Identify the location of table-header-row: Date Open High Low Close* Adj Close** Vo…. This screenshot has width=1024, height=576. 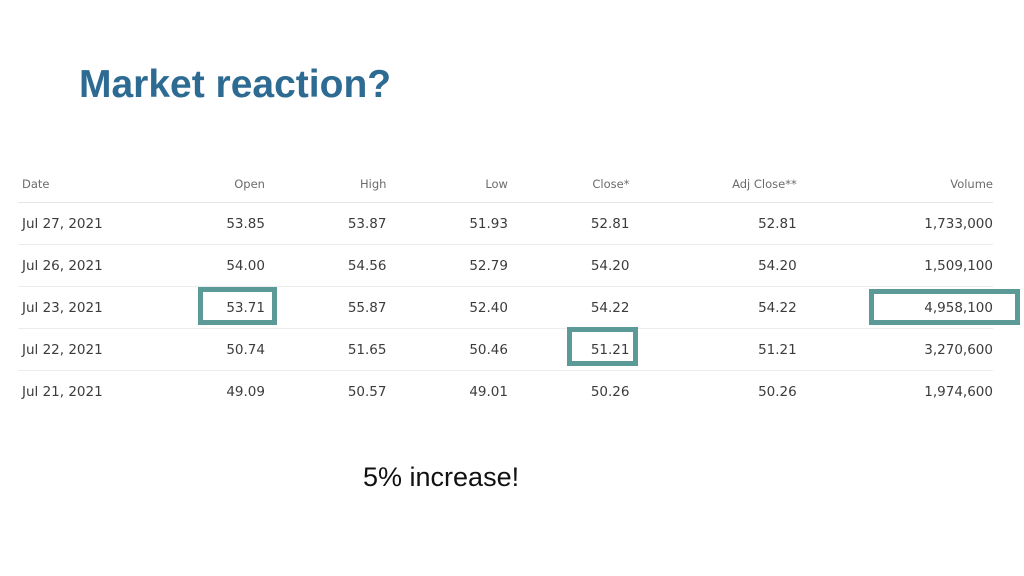
(505, 184).